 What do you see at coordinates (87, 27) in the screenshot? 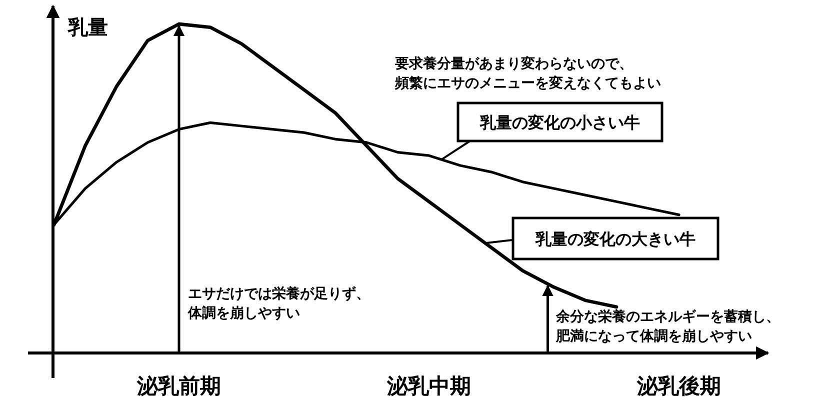
I see `y-axis-title: 乳量` at bounding box center [87, 27].